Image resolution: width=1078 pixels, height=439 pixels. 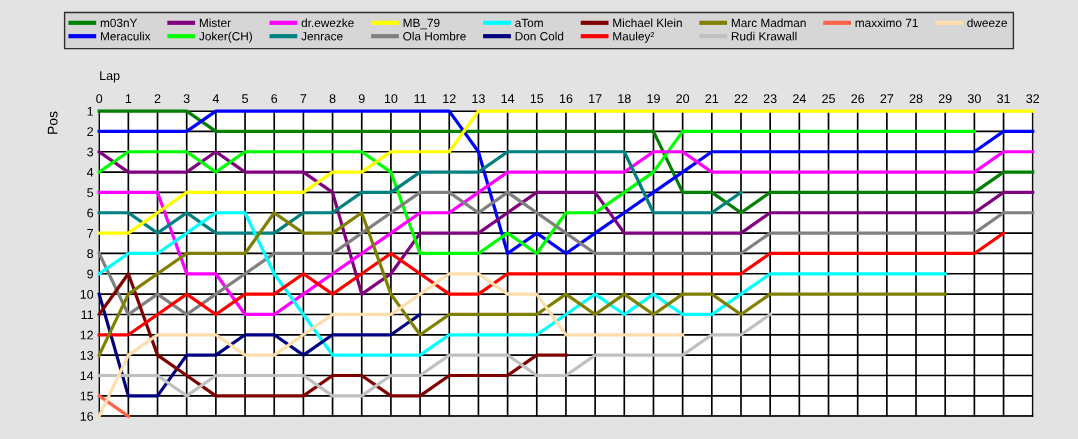 I want to click on x-tick-label: 24, so click(x=799, y=98).